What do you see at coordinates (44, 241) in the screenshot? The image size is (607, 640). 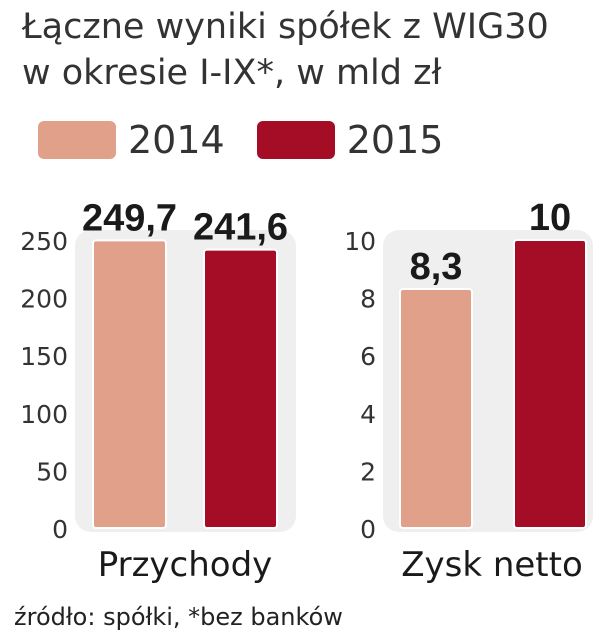 I see `y-tick-label-revenue-250: 250` at bounding box center [44, 241].